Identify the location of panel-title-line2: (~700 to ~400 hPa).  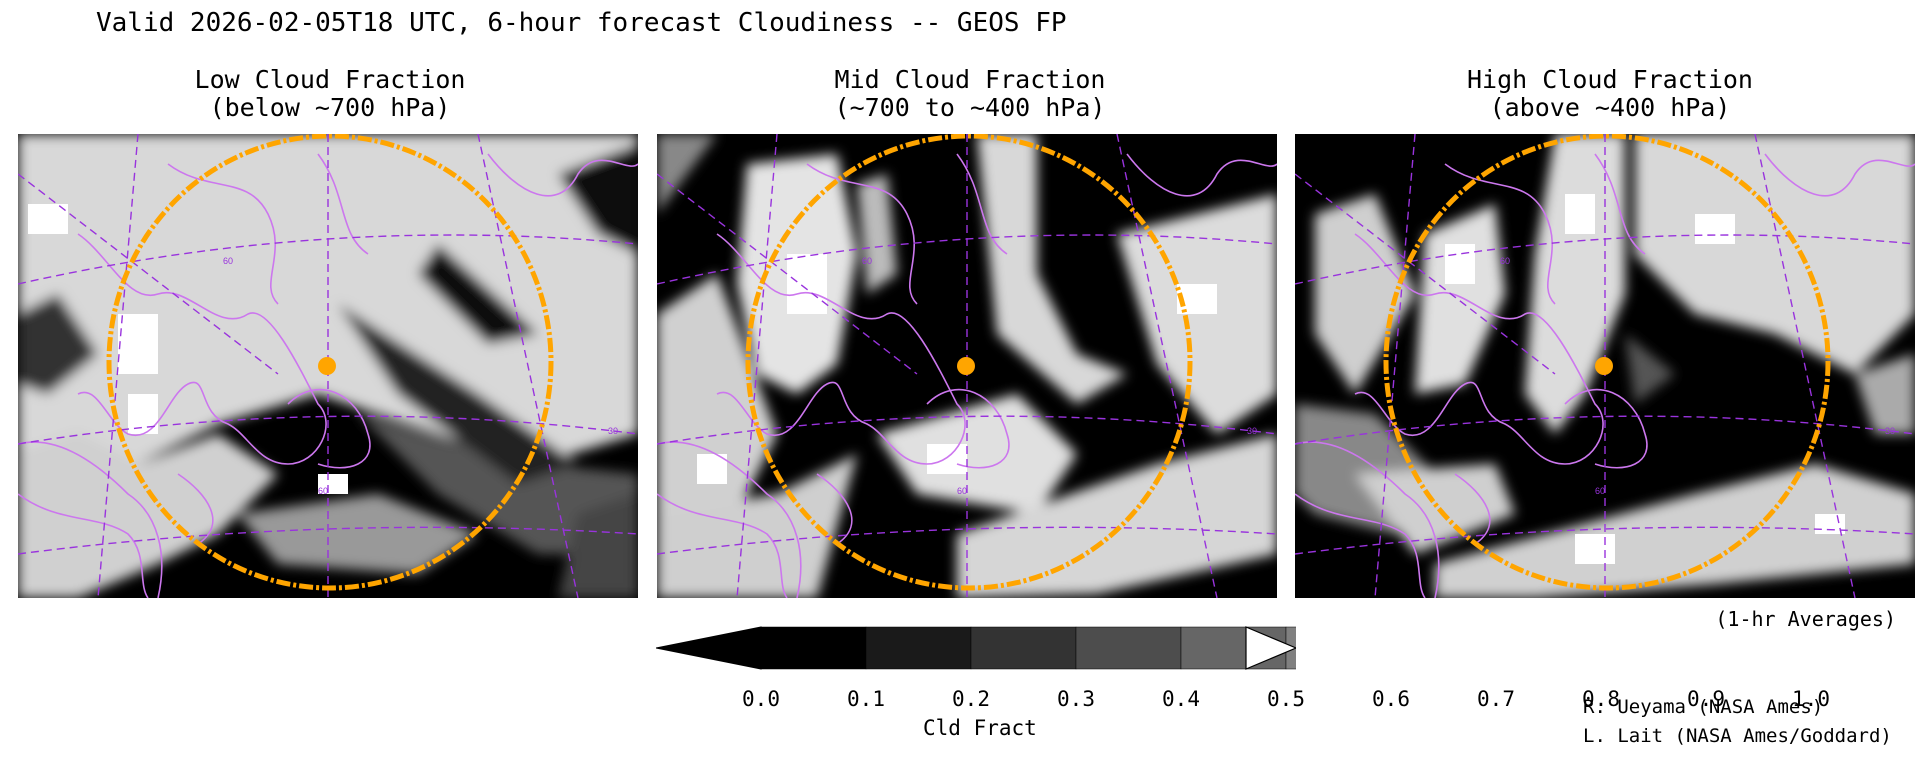
(970, 107).